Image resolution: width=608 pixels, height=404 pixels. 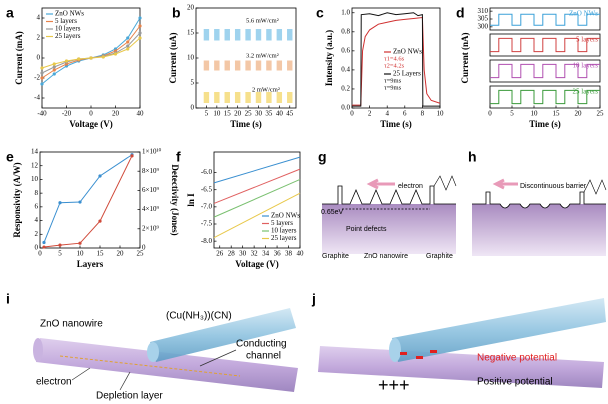 I want to click on label: 0.65eV, so click(x=332, y=212).